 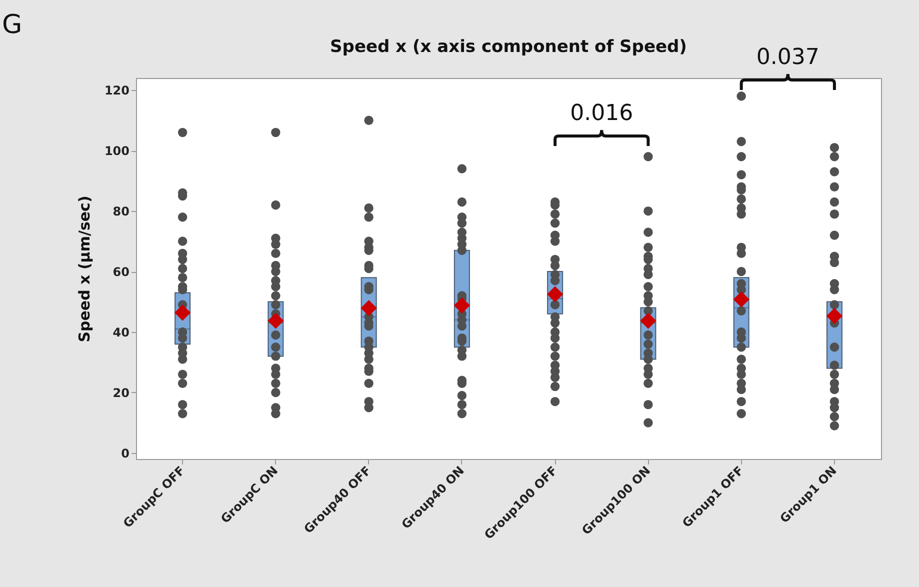 I want to click on y-tick-label: 60, so click(x=121, y=272).